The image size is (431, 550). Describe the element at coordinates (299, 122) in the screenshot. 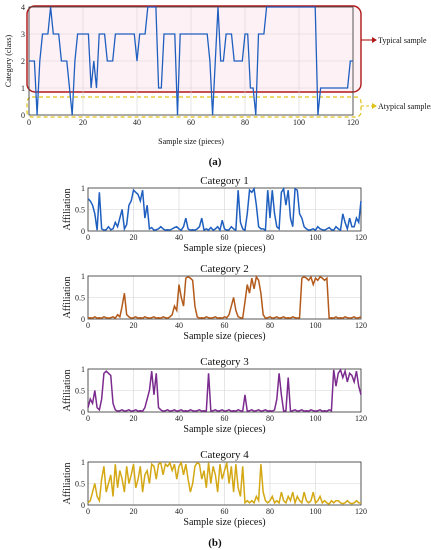

I see `chart-a-xtick-label: 100` at that location.